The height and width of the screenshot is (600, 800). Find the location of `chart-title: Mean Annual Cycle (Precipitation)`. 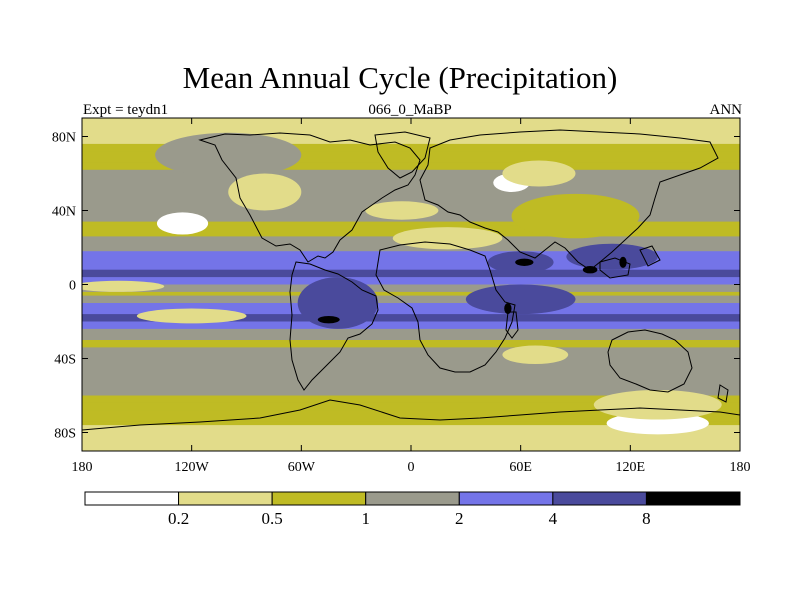

chart-title: Mean Annual Cycle (Precipitation) is located at coordinates (400, 77).